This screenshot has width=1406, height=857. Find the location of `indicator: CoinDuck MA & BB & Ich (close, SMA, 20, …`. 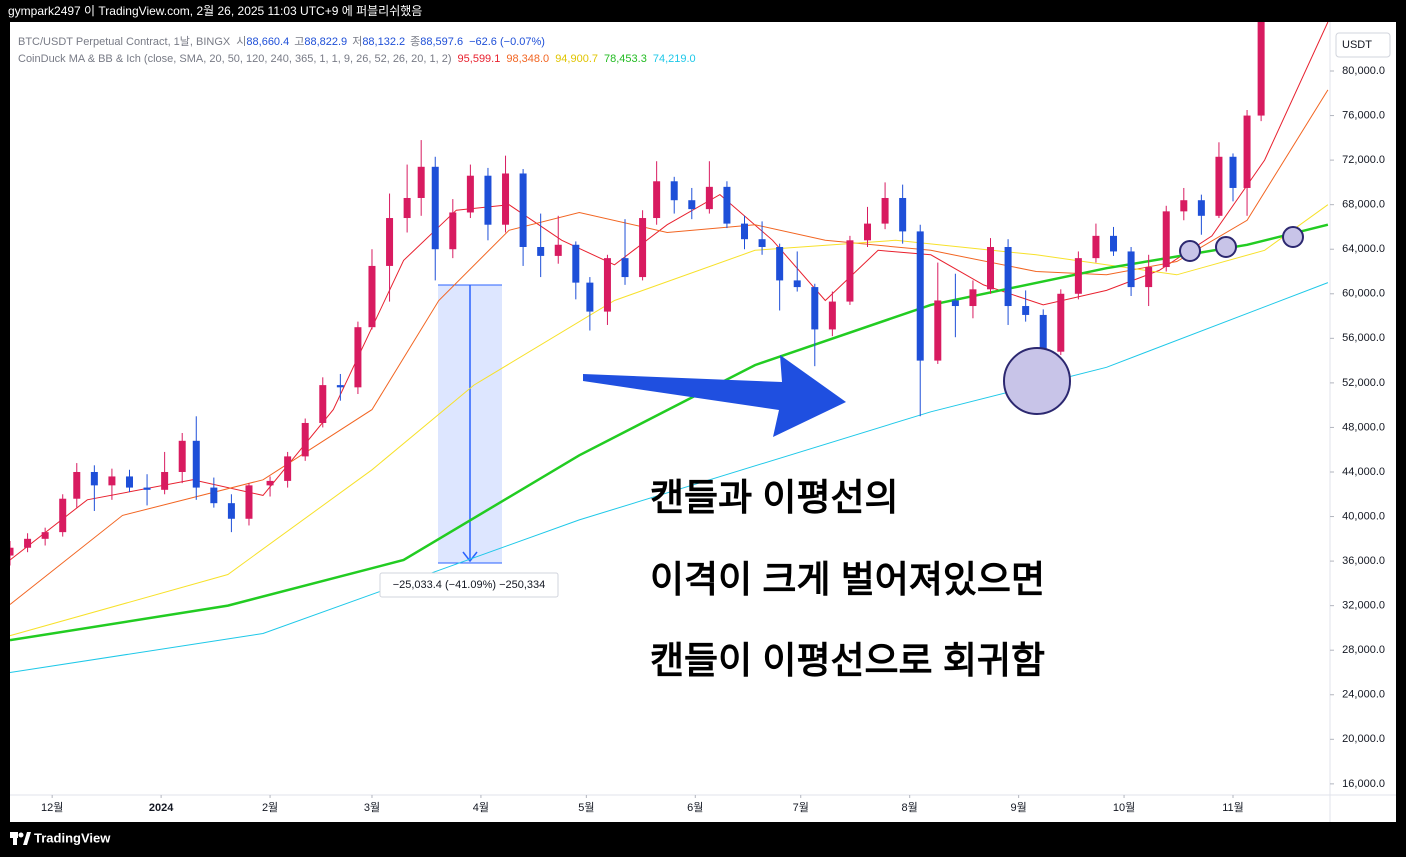

indicator: CoinDuck MA & BB & Ich (close, SMA, 20, … is located at coordinates (235, 59).